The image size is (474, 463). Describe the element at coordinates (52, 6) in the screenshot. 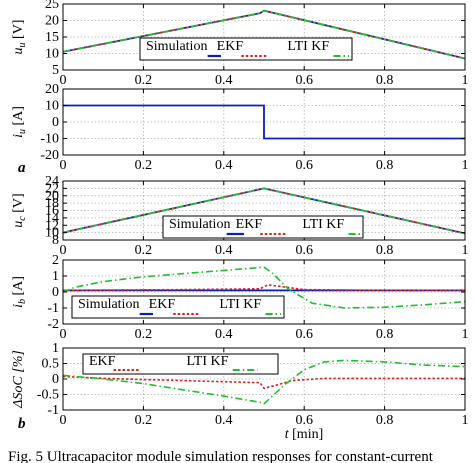

I see `y-tick-label: 25` at that location.